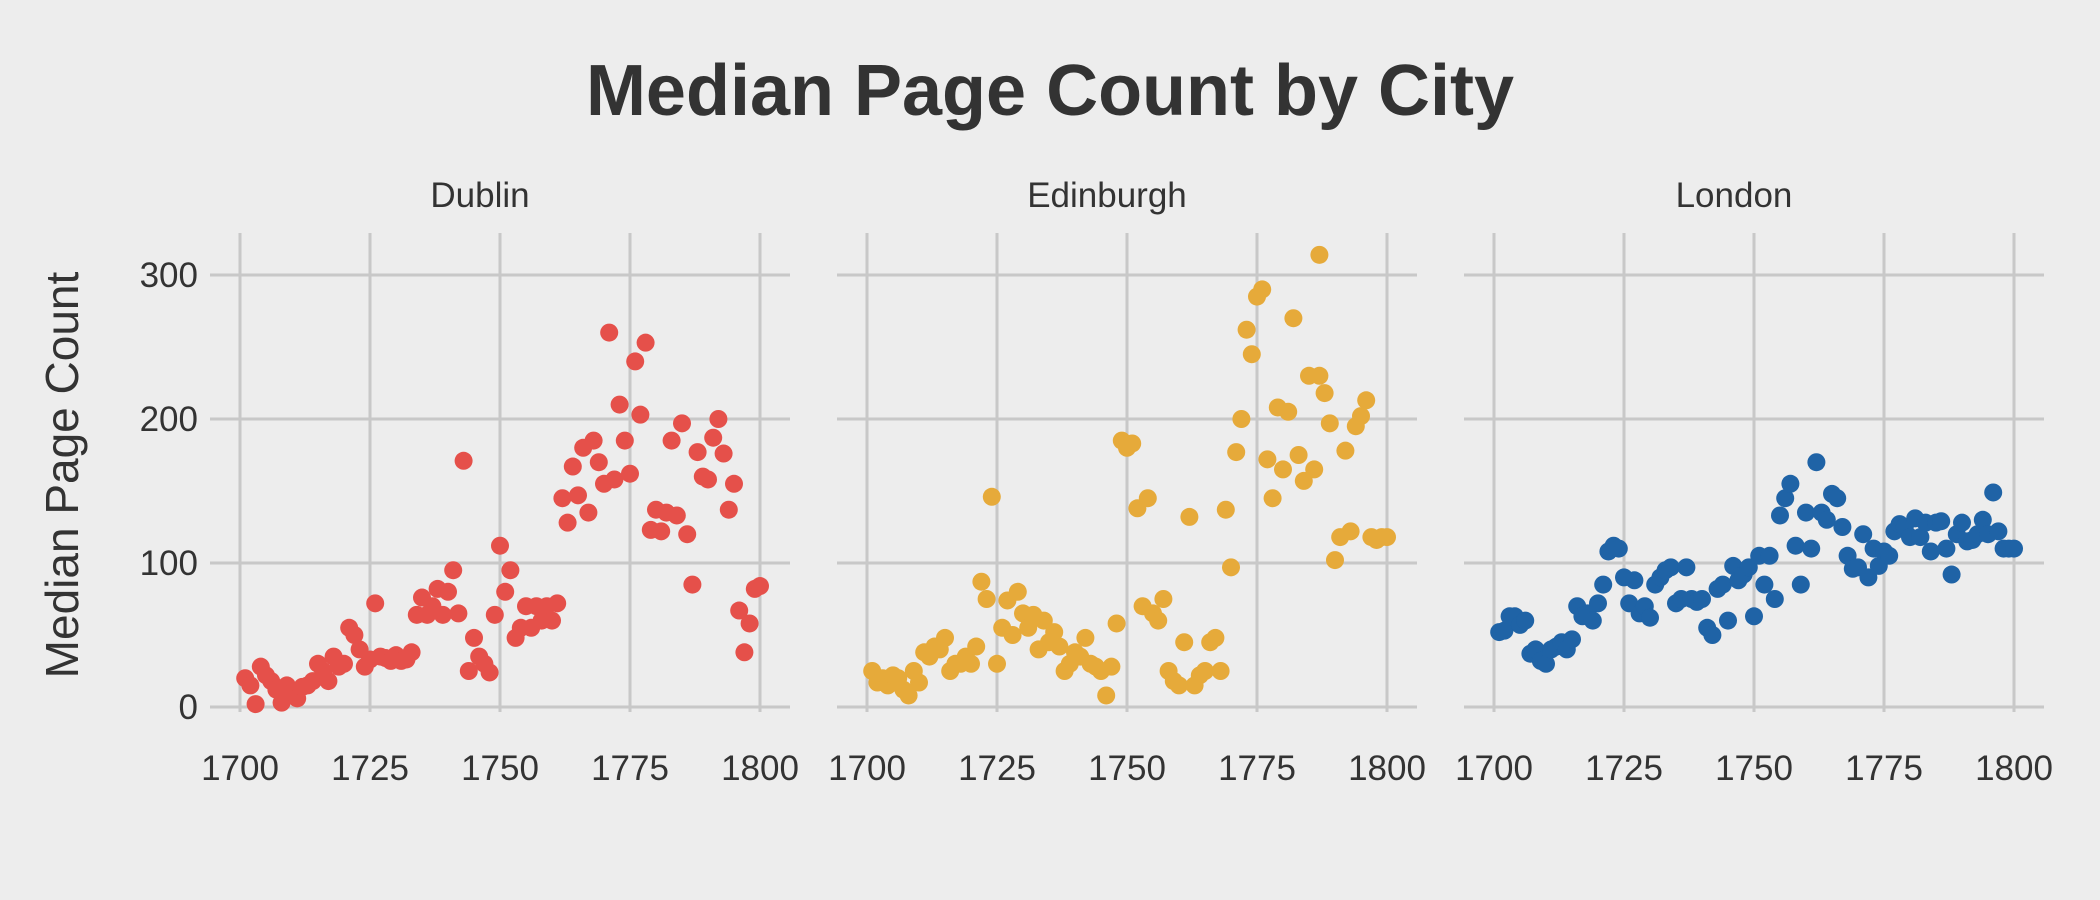 Image resolution: width=2100 pixels, height=900 pixels. Describe the element at coordinates (1734, 195) in the screenshot. I see `panel-title: London` at that location.